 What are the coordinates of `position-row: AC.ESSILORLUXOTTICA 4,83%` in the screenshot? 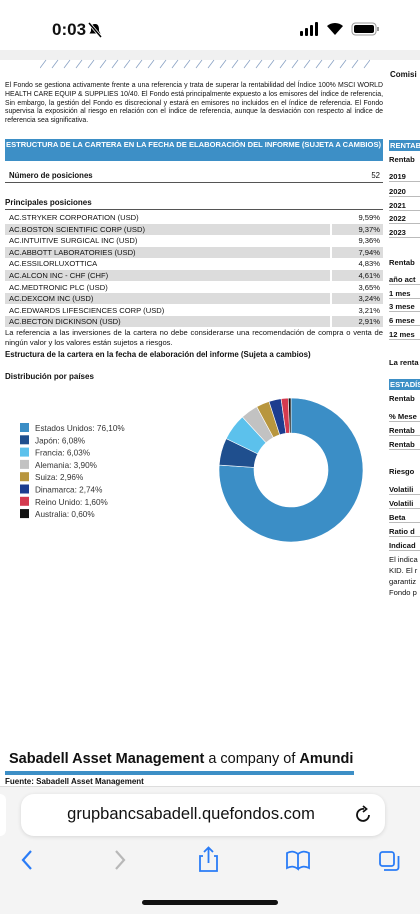 It's located at (194, 264).